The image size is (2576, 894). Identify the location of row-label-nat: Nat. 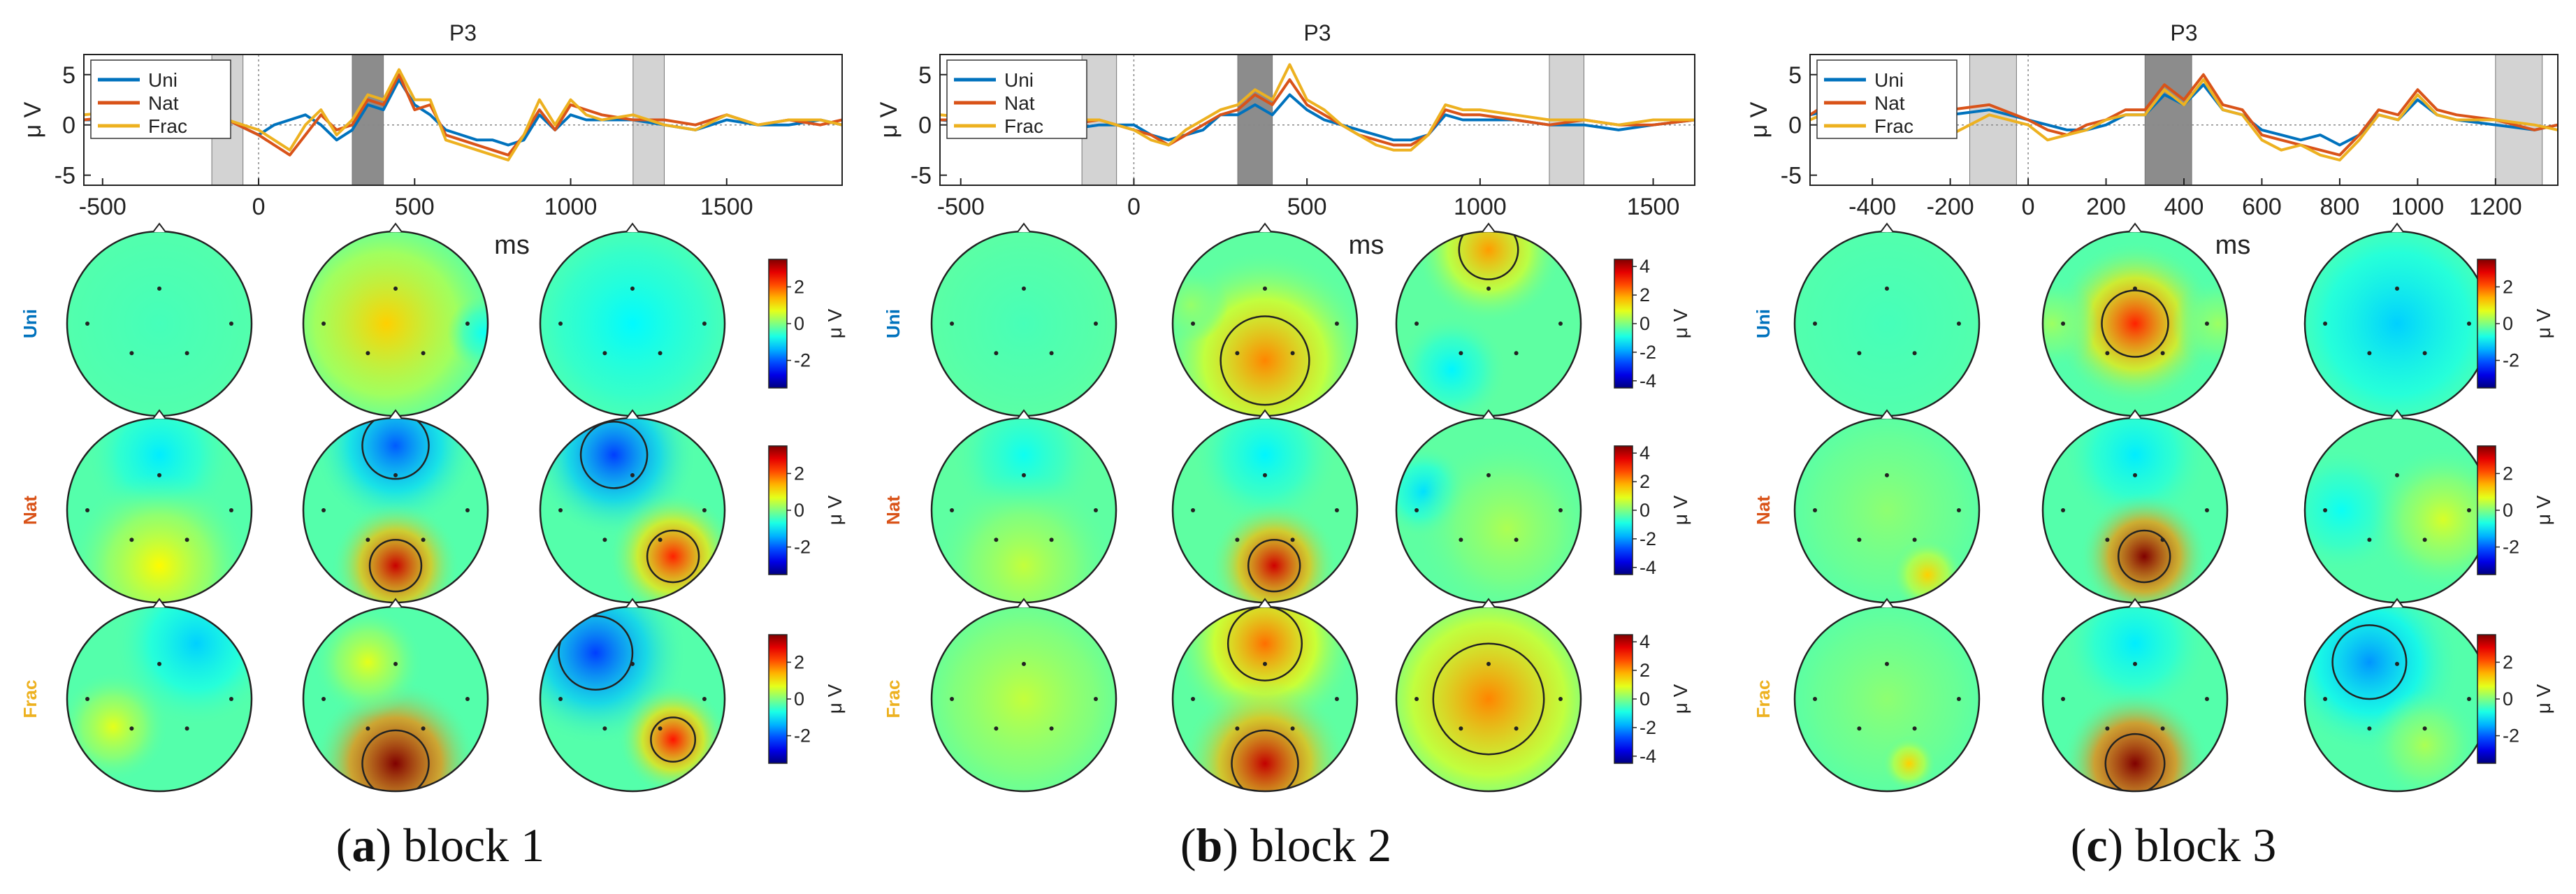
(30, 511).